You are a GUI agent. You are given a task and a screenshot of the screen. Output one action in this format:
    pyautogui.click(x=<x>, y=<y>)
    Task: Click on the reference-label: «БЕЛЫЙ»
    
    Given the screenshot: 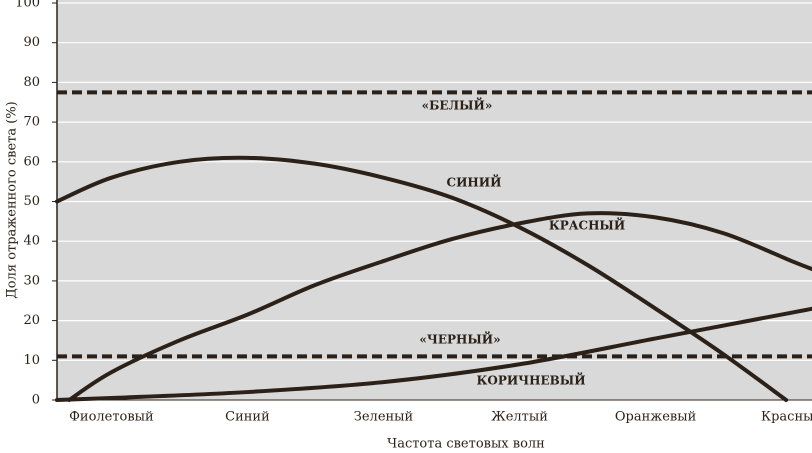 What is the action you would take?
    pyautogui.click(x=457, y=105)
    